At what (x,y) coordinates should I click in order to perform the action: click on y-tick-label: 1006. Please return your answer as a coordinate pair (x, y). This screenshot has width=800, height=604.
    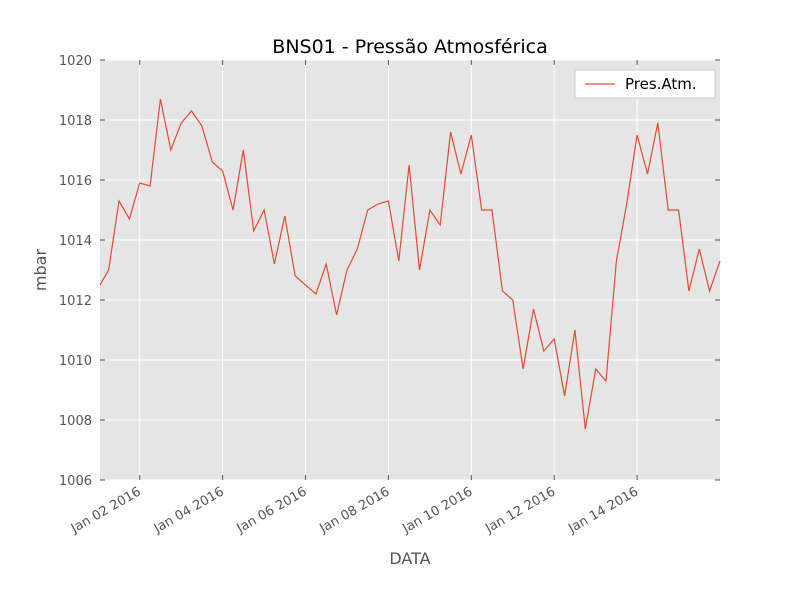
    Looking at the image, I should click on (75, 481).